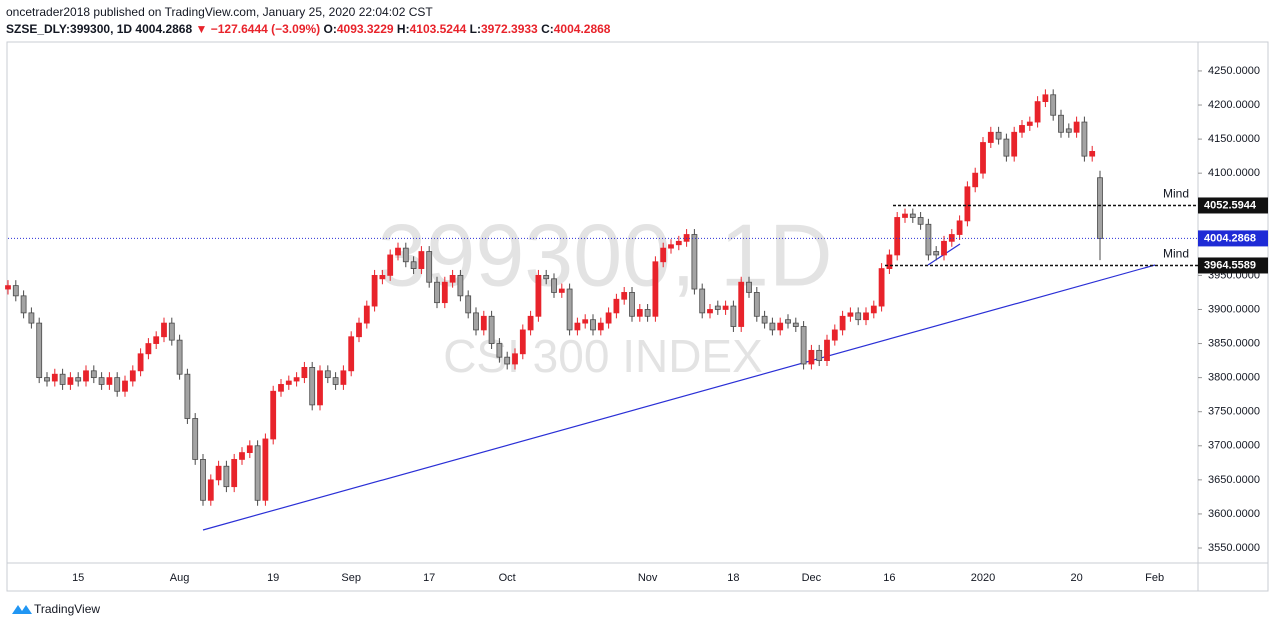 This screenshot has width=1274, height=628. I want to click on last-price: 4004.2868, so click(164, 29).